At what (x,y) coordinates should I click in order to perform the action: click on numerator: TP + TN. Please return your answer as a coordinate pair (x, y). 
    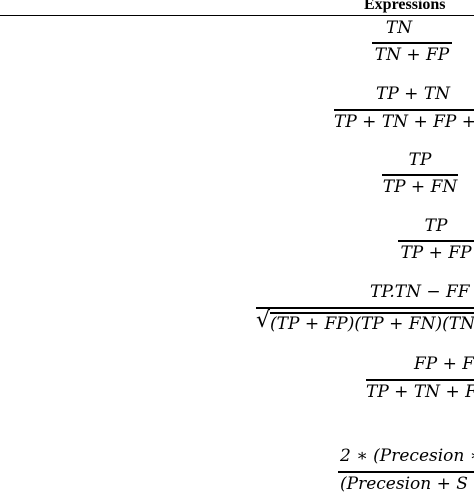
    Looking at the image, I should click on (413, 94).